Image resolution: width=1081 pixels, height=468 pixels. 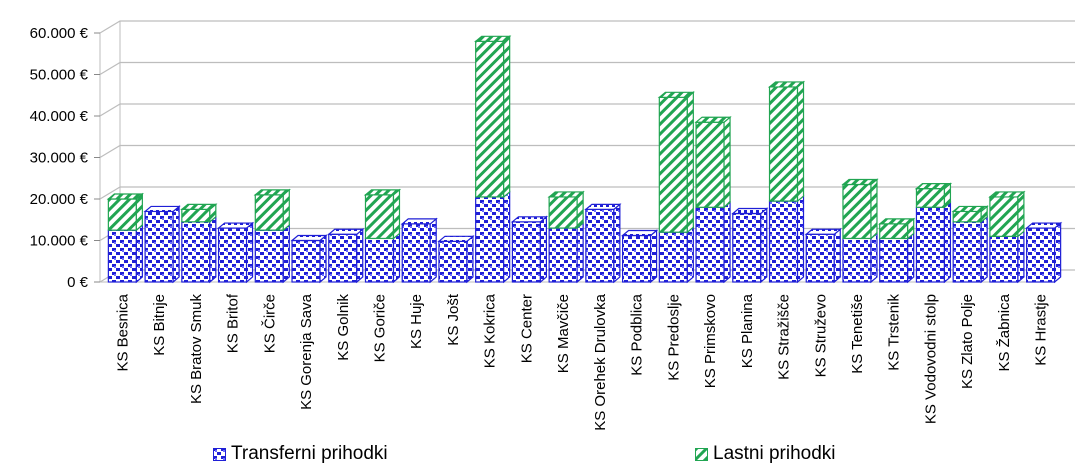 I want to click on x-tick-label: KS Huje, so click(x=416, y=321).